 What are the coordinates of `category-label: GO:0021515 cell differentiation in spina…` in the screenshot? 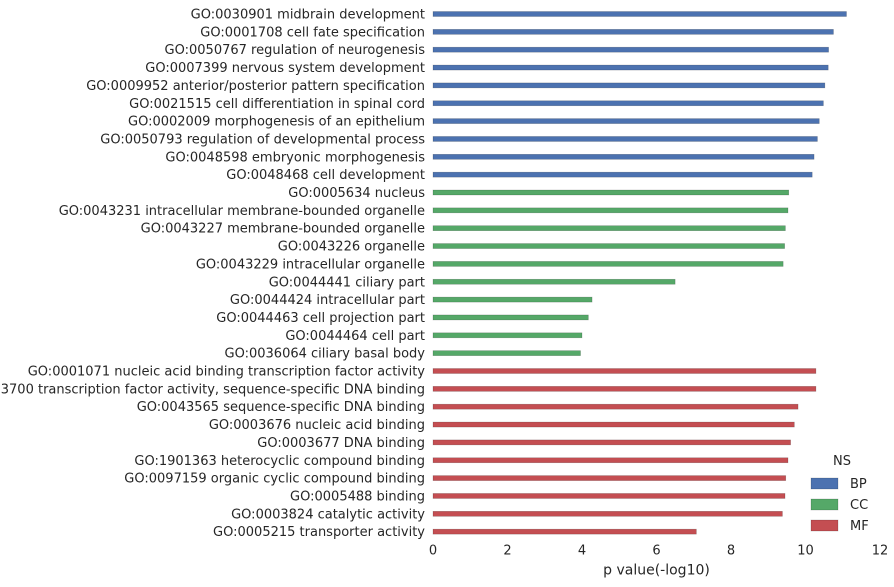 It's located at (277, 104).